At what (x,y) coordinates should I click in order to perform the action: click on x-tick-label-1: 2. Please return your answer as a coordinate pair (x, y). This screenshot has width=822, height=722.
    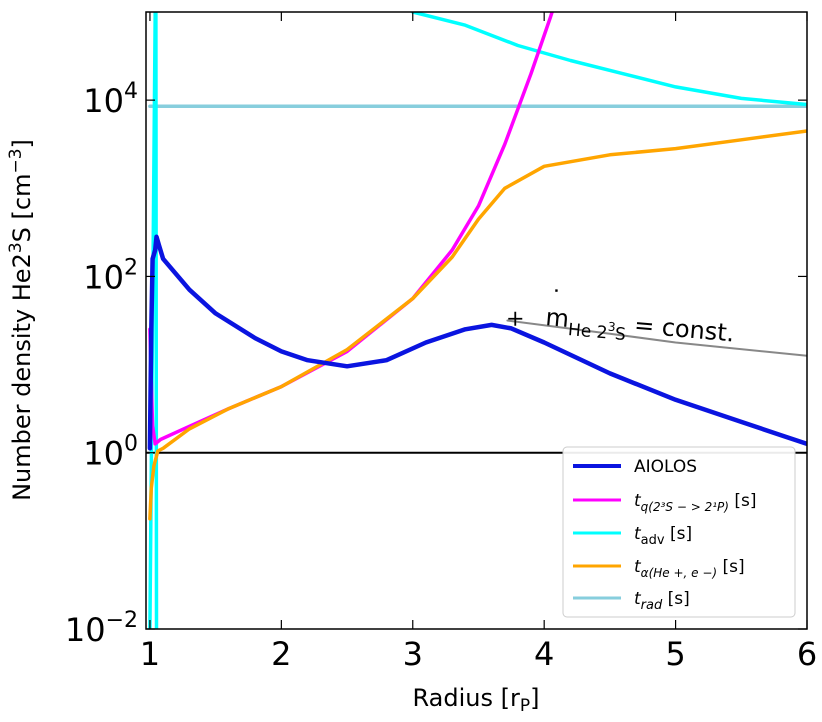
    Looking at the image, I should click on (281, 654).